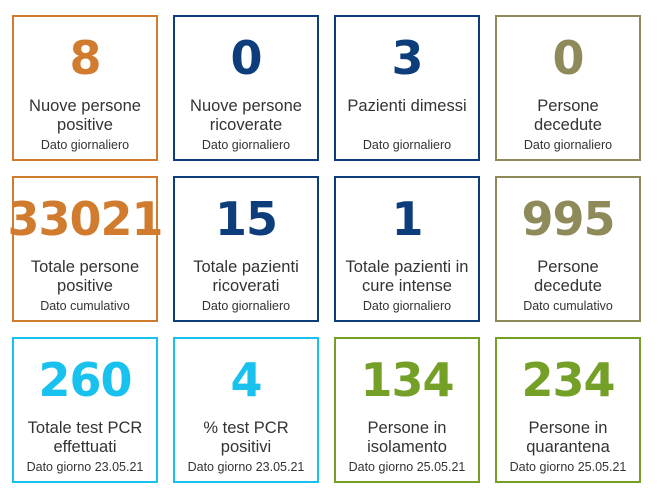 The width and height of the screenshot is (667, 503). What do you see at coordinates (246, 437) in the screenshot?
I see `card-label: % test PCR positivi` at bounding box center [246, 437].